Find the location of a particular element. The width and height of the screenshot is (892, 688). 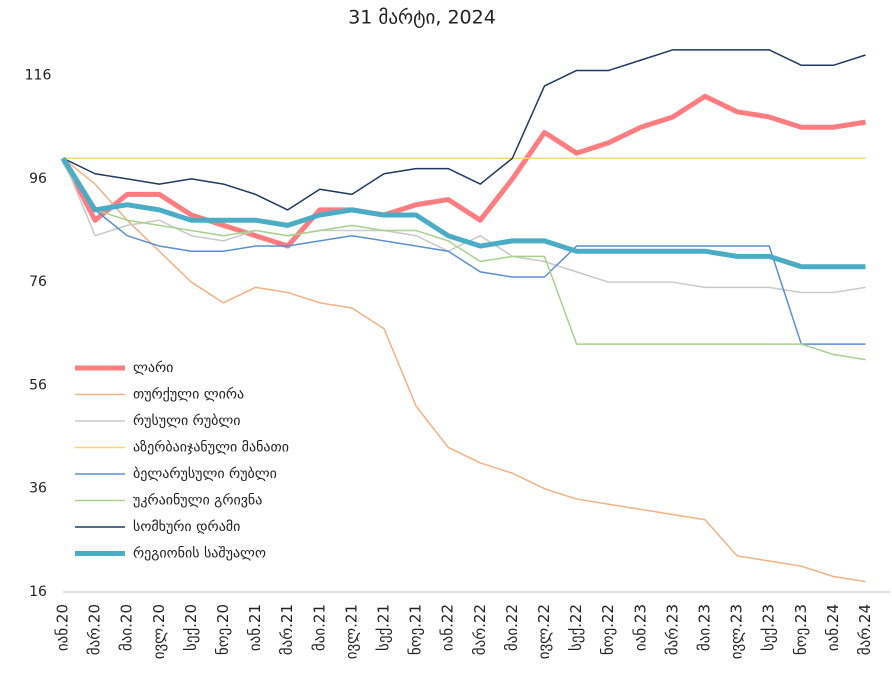

x-tick-label: სექ.23 is located at coordinates (769, 627).